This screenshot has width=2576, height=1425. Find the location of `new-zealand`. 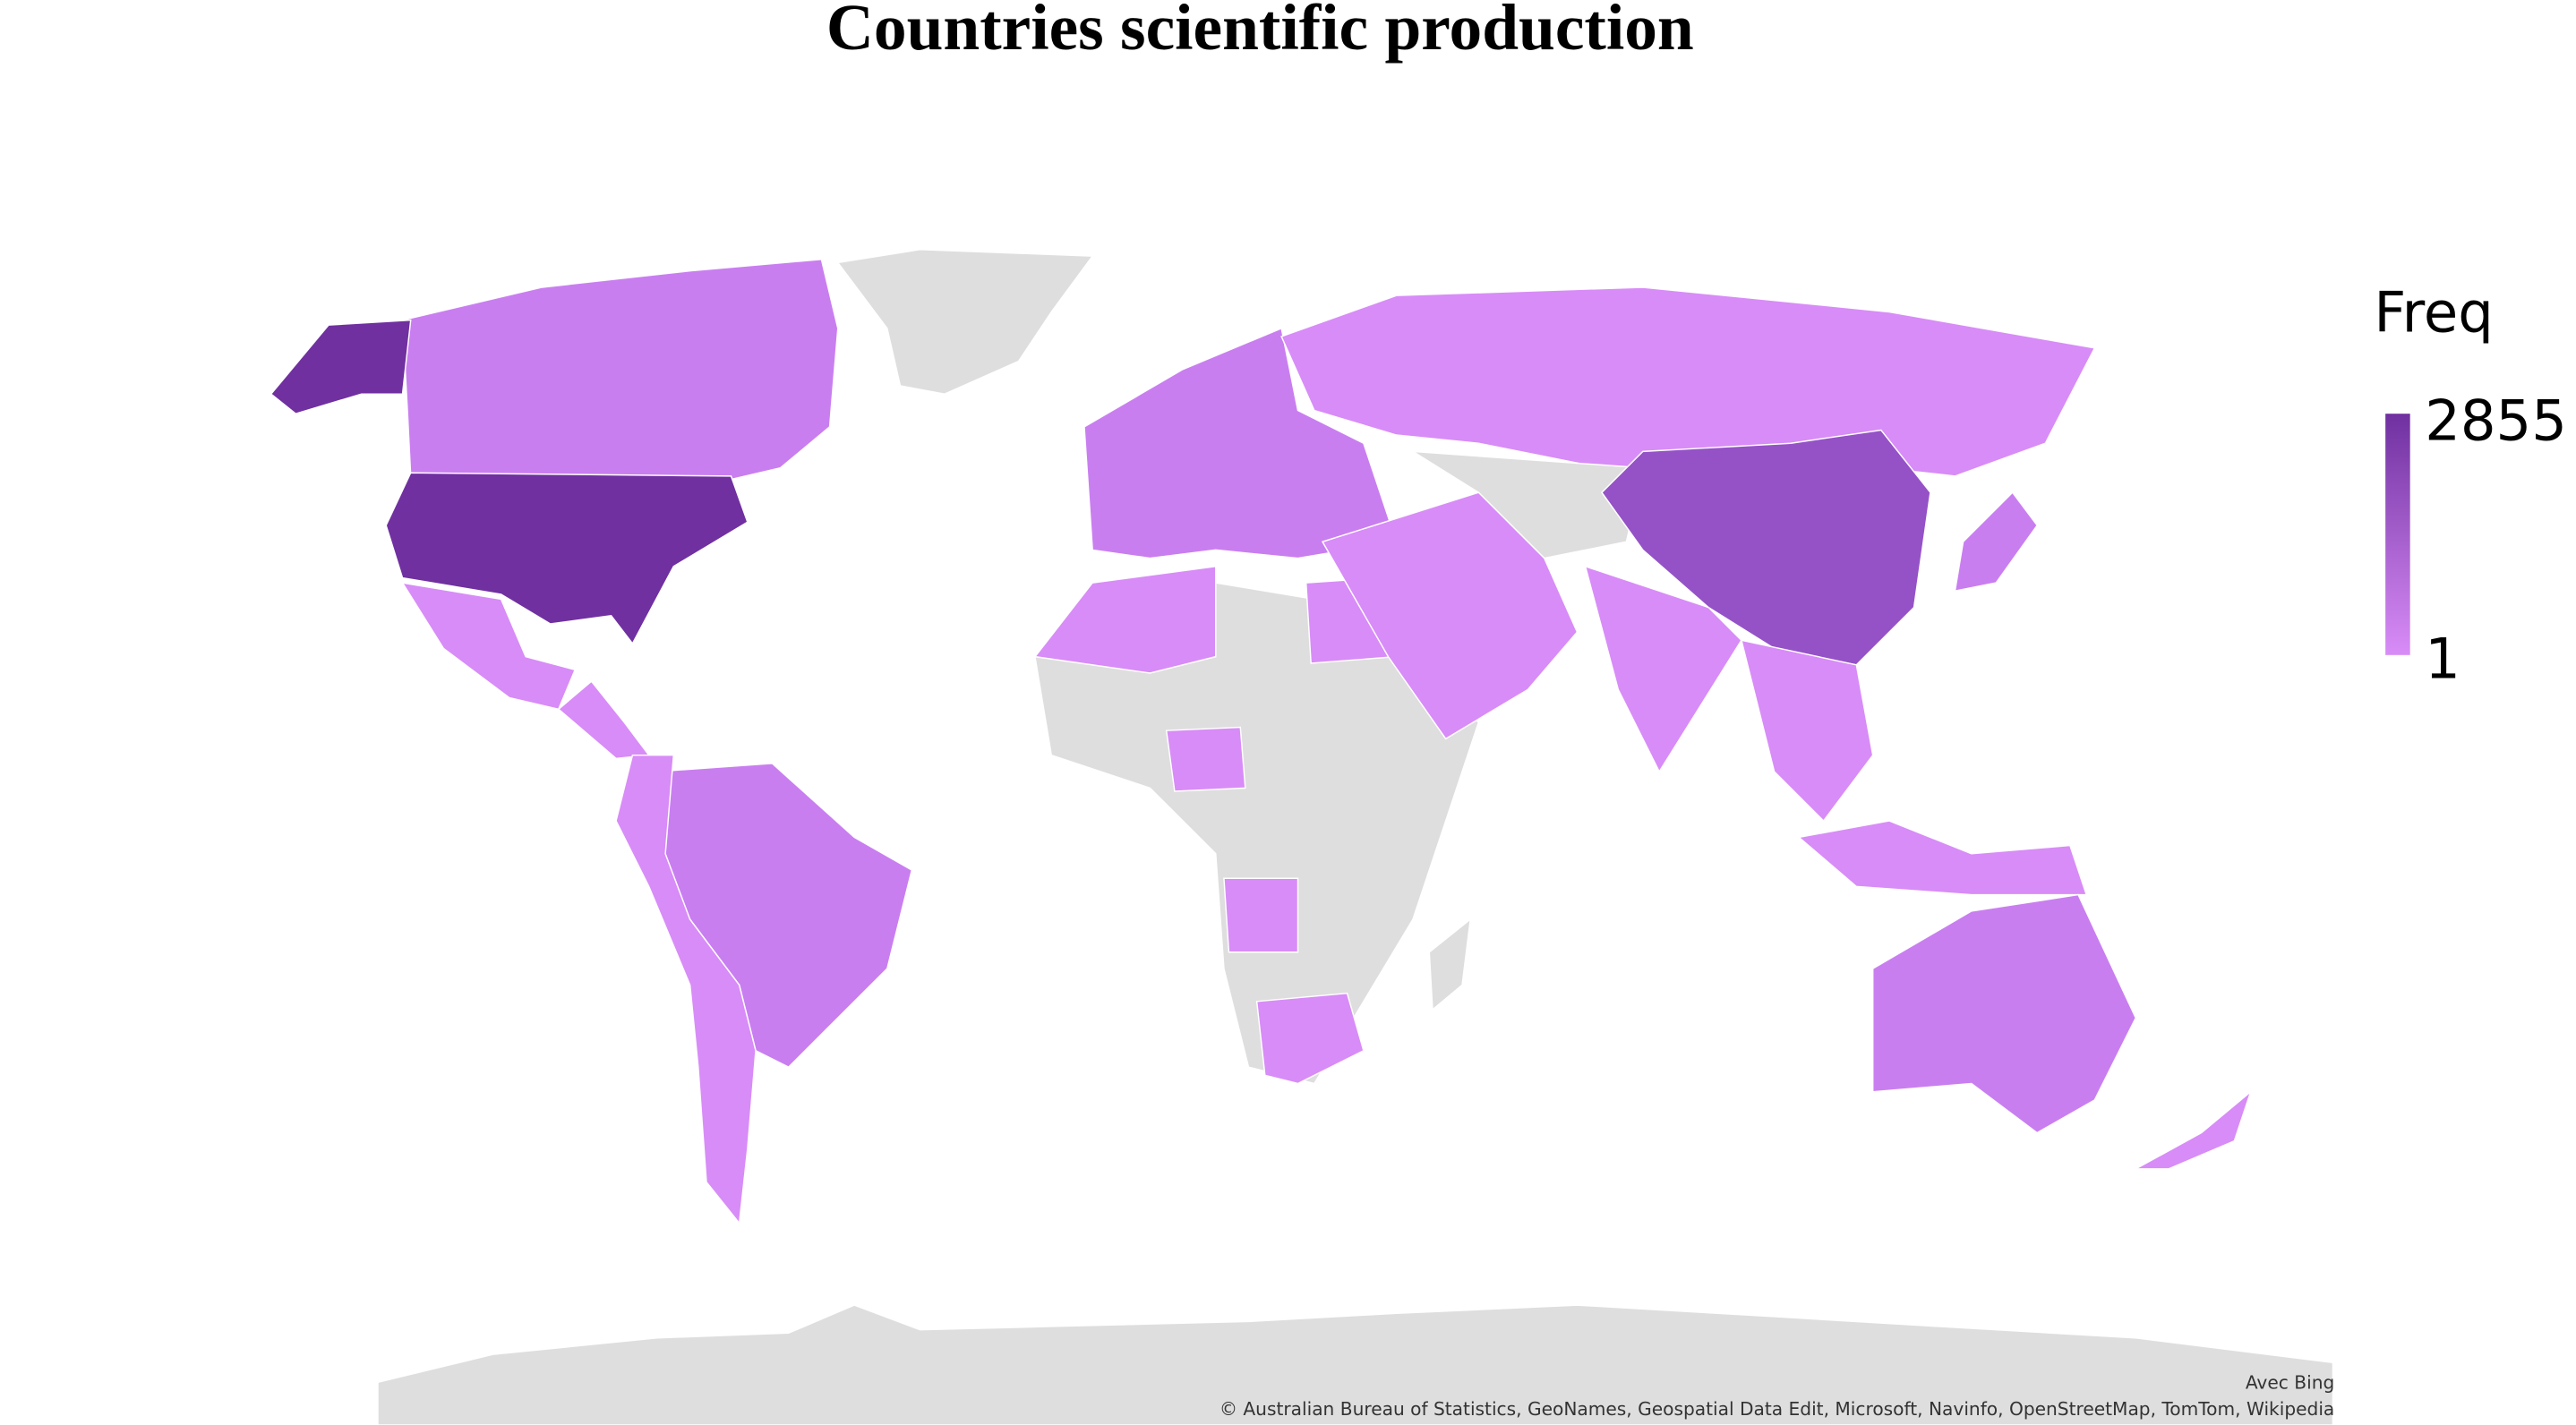

new-zealand is located at coordinates (2194, 1129).